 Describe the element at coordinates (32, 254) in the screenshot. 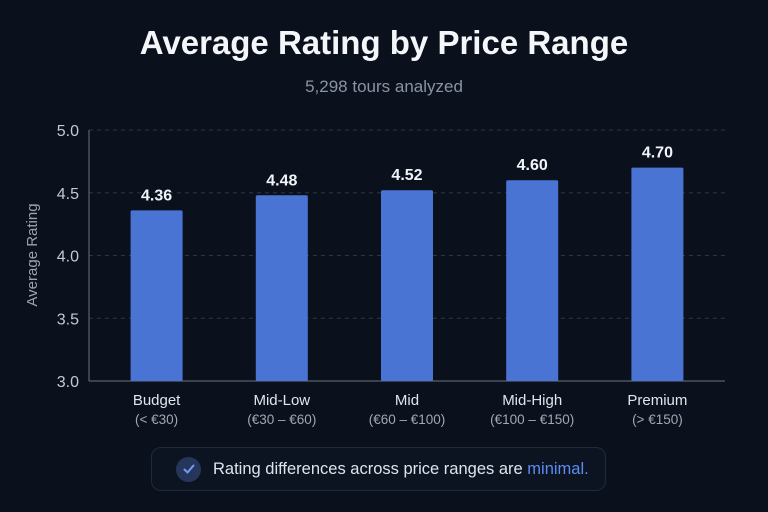

I see `y-axis-label: Average Rating` at that location.